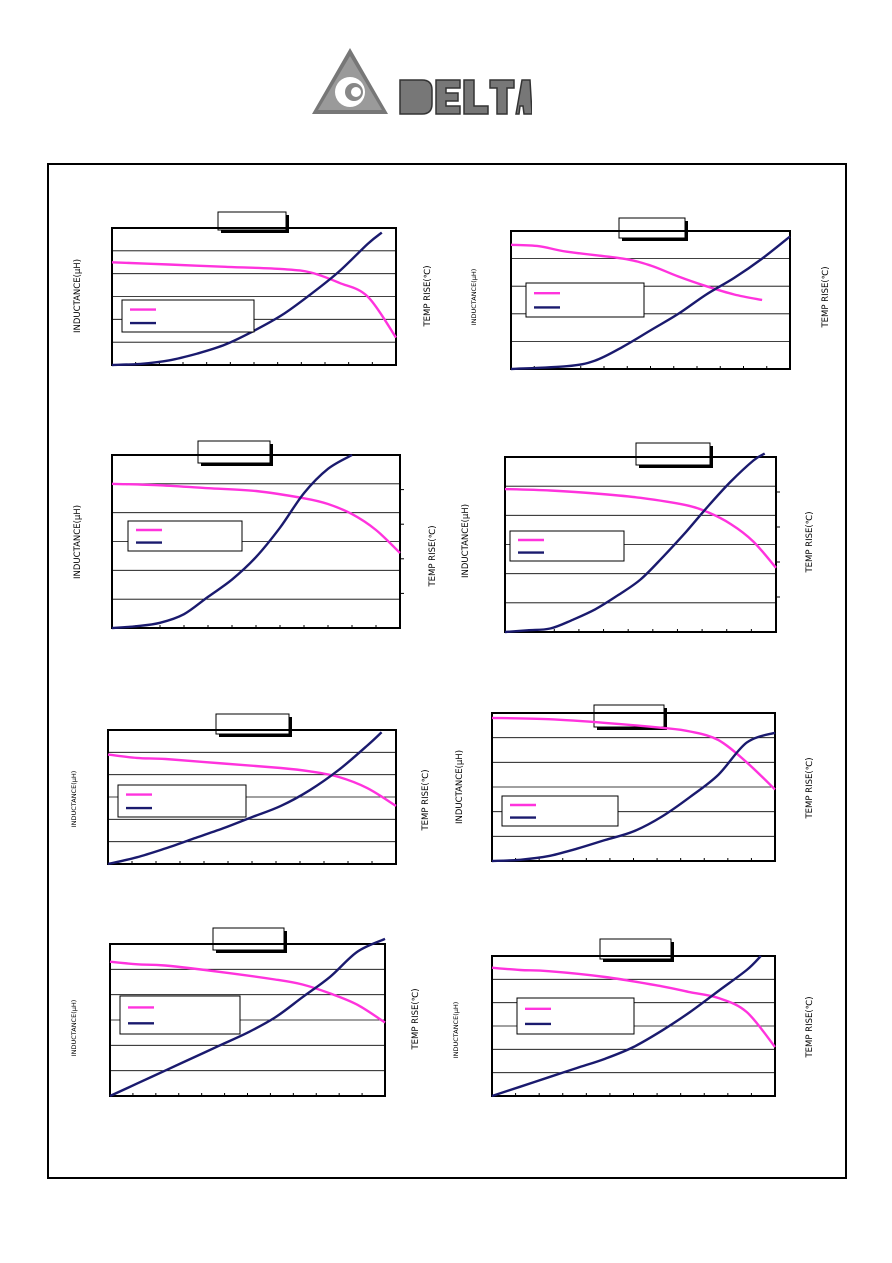 The height and width of the screenshot is (1263, 892). I want to click on delta-triangle-icon, so click(350, 81).